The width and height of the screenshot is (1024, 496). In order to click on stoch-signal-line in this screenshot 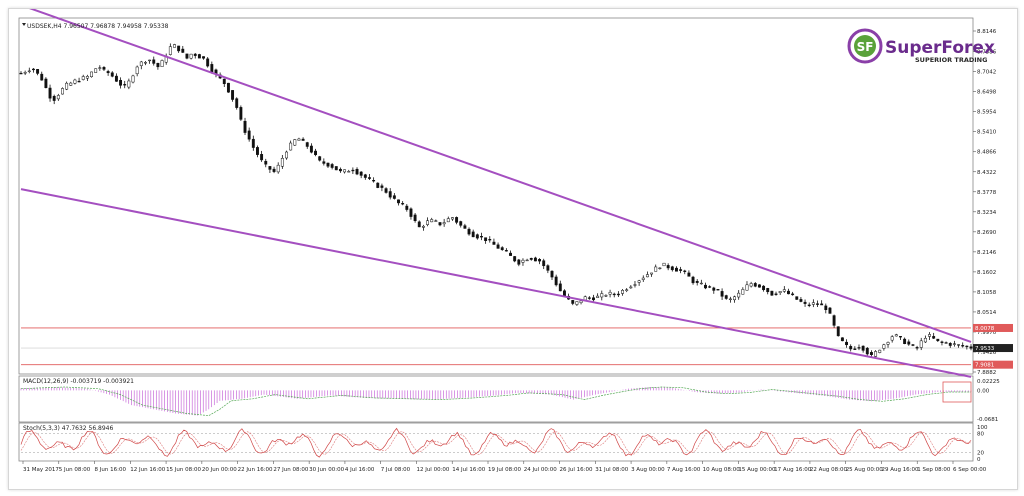, I will do `click(496, 443)`.